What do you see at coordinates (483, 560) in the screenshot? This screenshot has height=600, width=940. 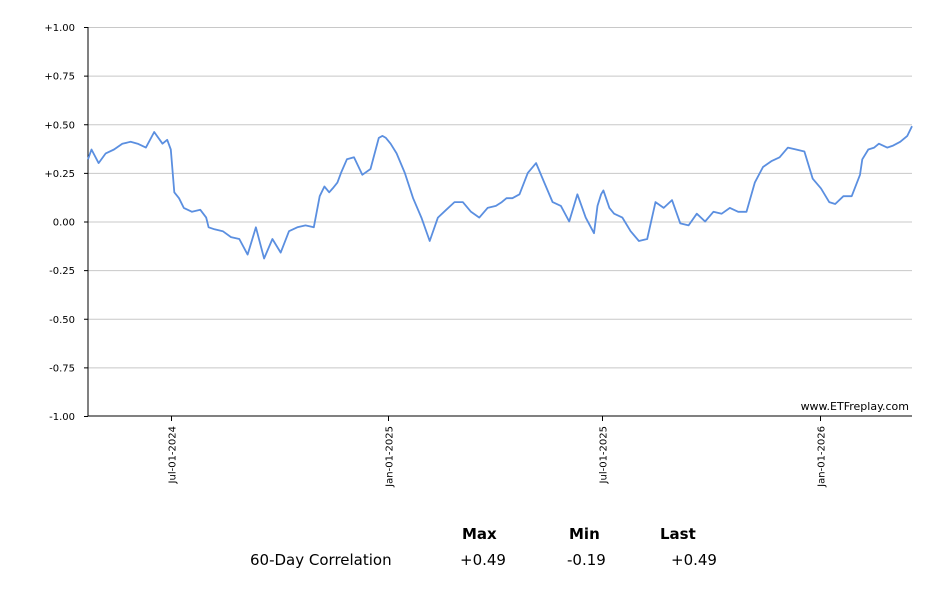 I see `stats-value-max: +0.49` at bounding box center [483, 560].